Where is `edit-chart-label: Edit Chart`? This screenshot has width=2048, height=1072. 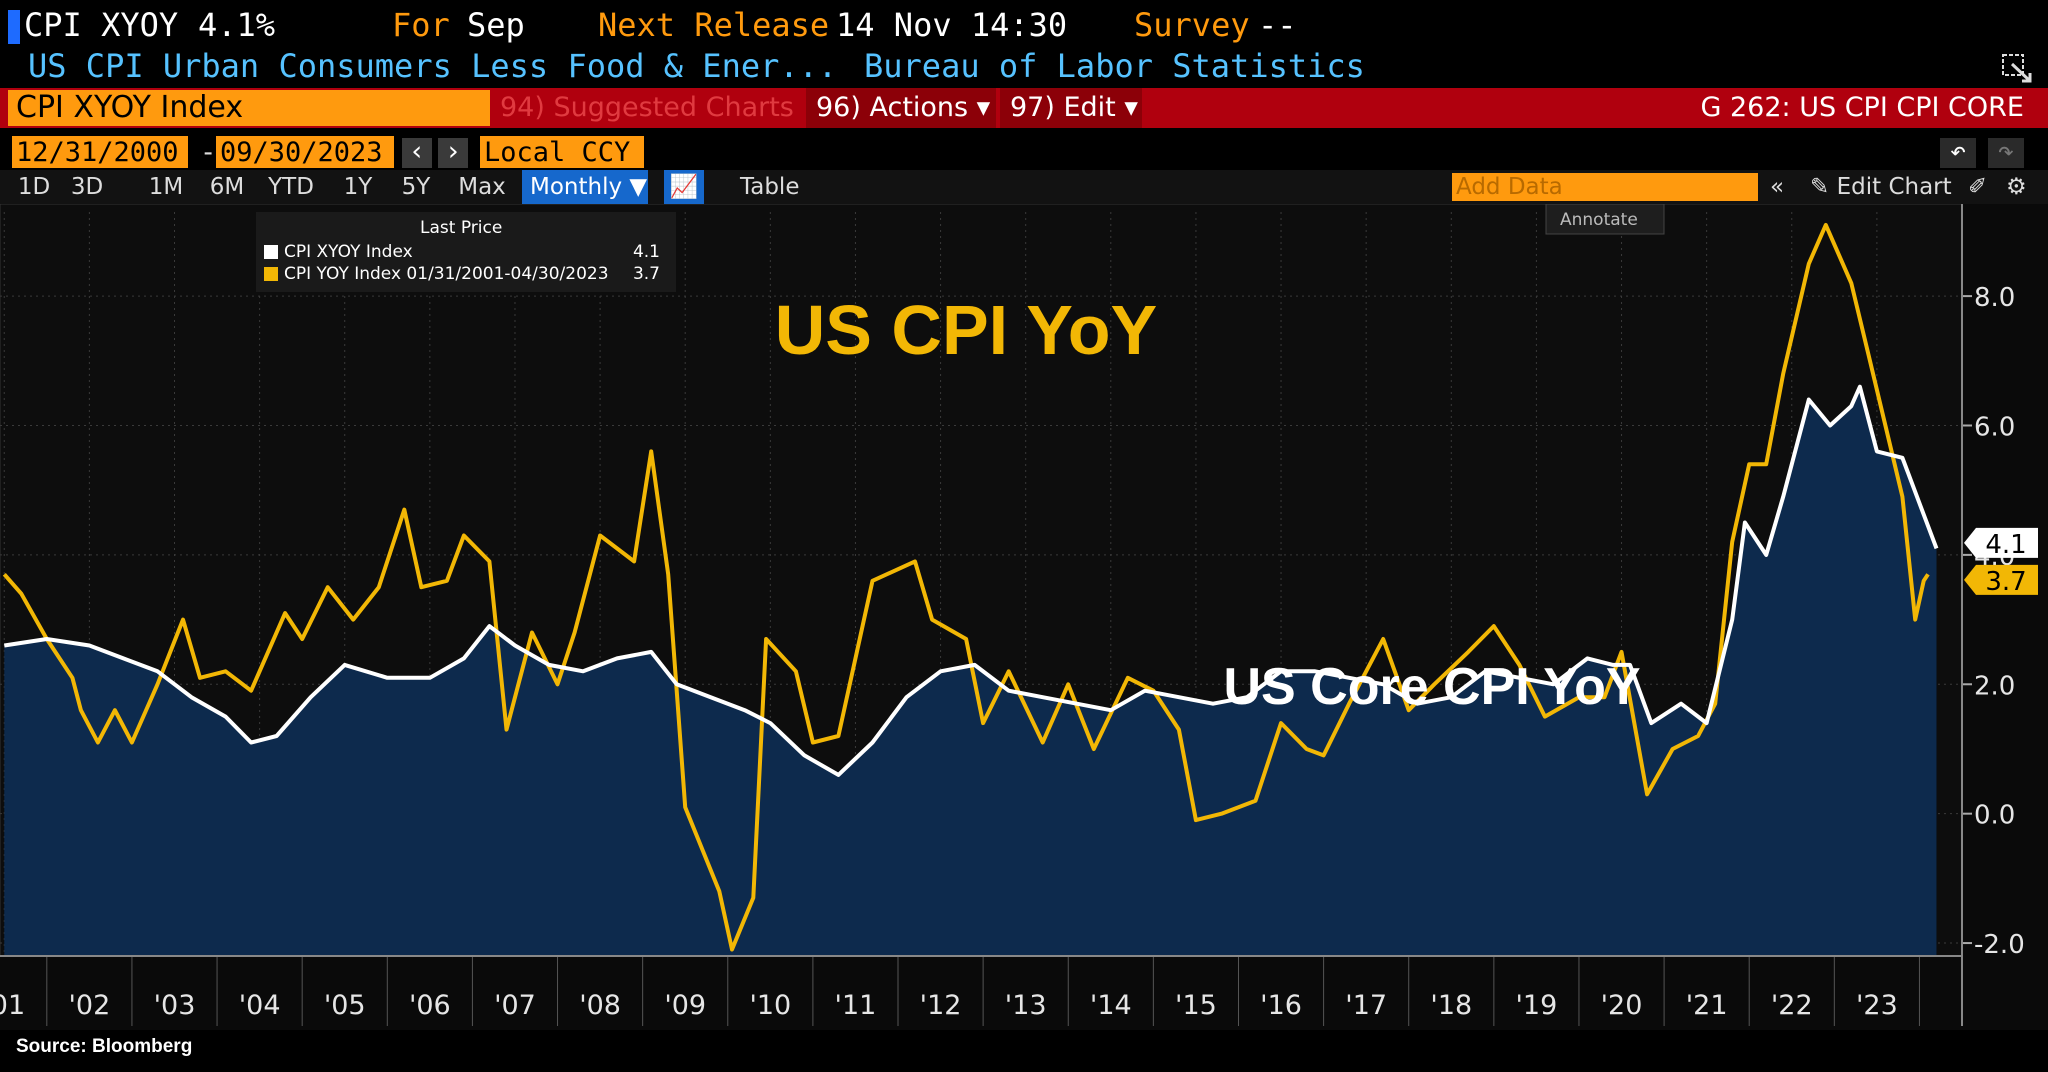
edit-chart-label: Edit Chart is located at coordinates (1894, 187).